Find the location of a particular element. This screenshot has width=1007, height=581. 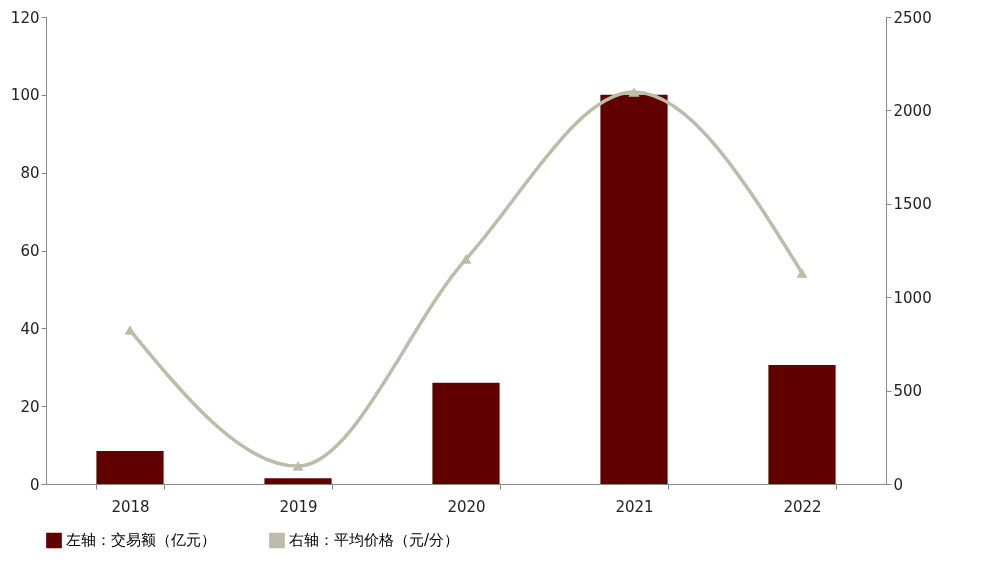

legend-label: 左轴：交易额（亿元） is located at coordinates (141, 540).